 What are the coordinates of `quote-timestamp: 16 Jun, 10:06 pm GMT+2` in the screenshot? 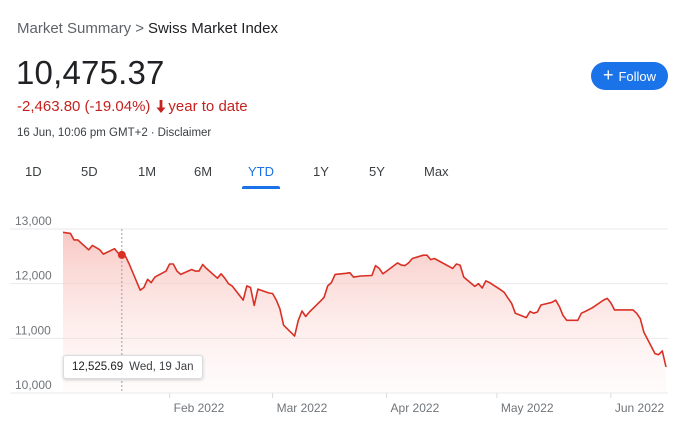 It's located at (82, 133).